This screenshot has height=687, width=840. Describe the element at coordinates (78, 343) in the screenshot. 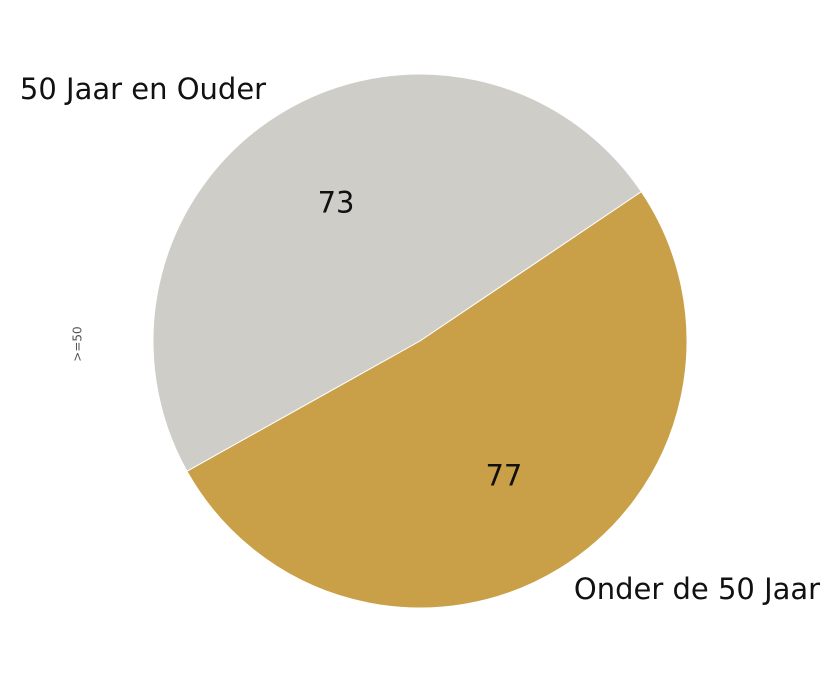

I see `y-axis-label: >=50` at that location.